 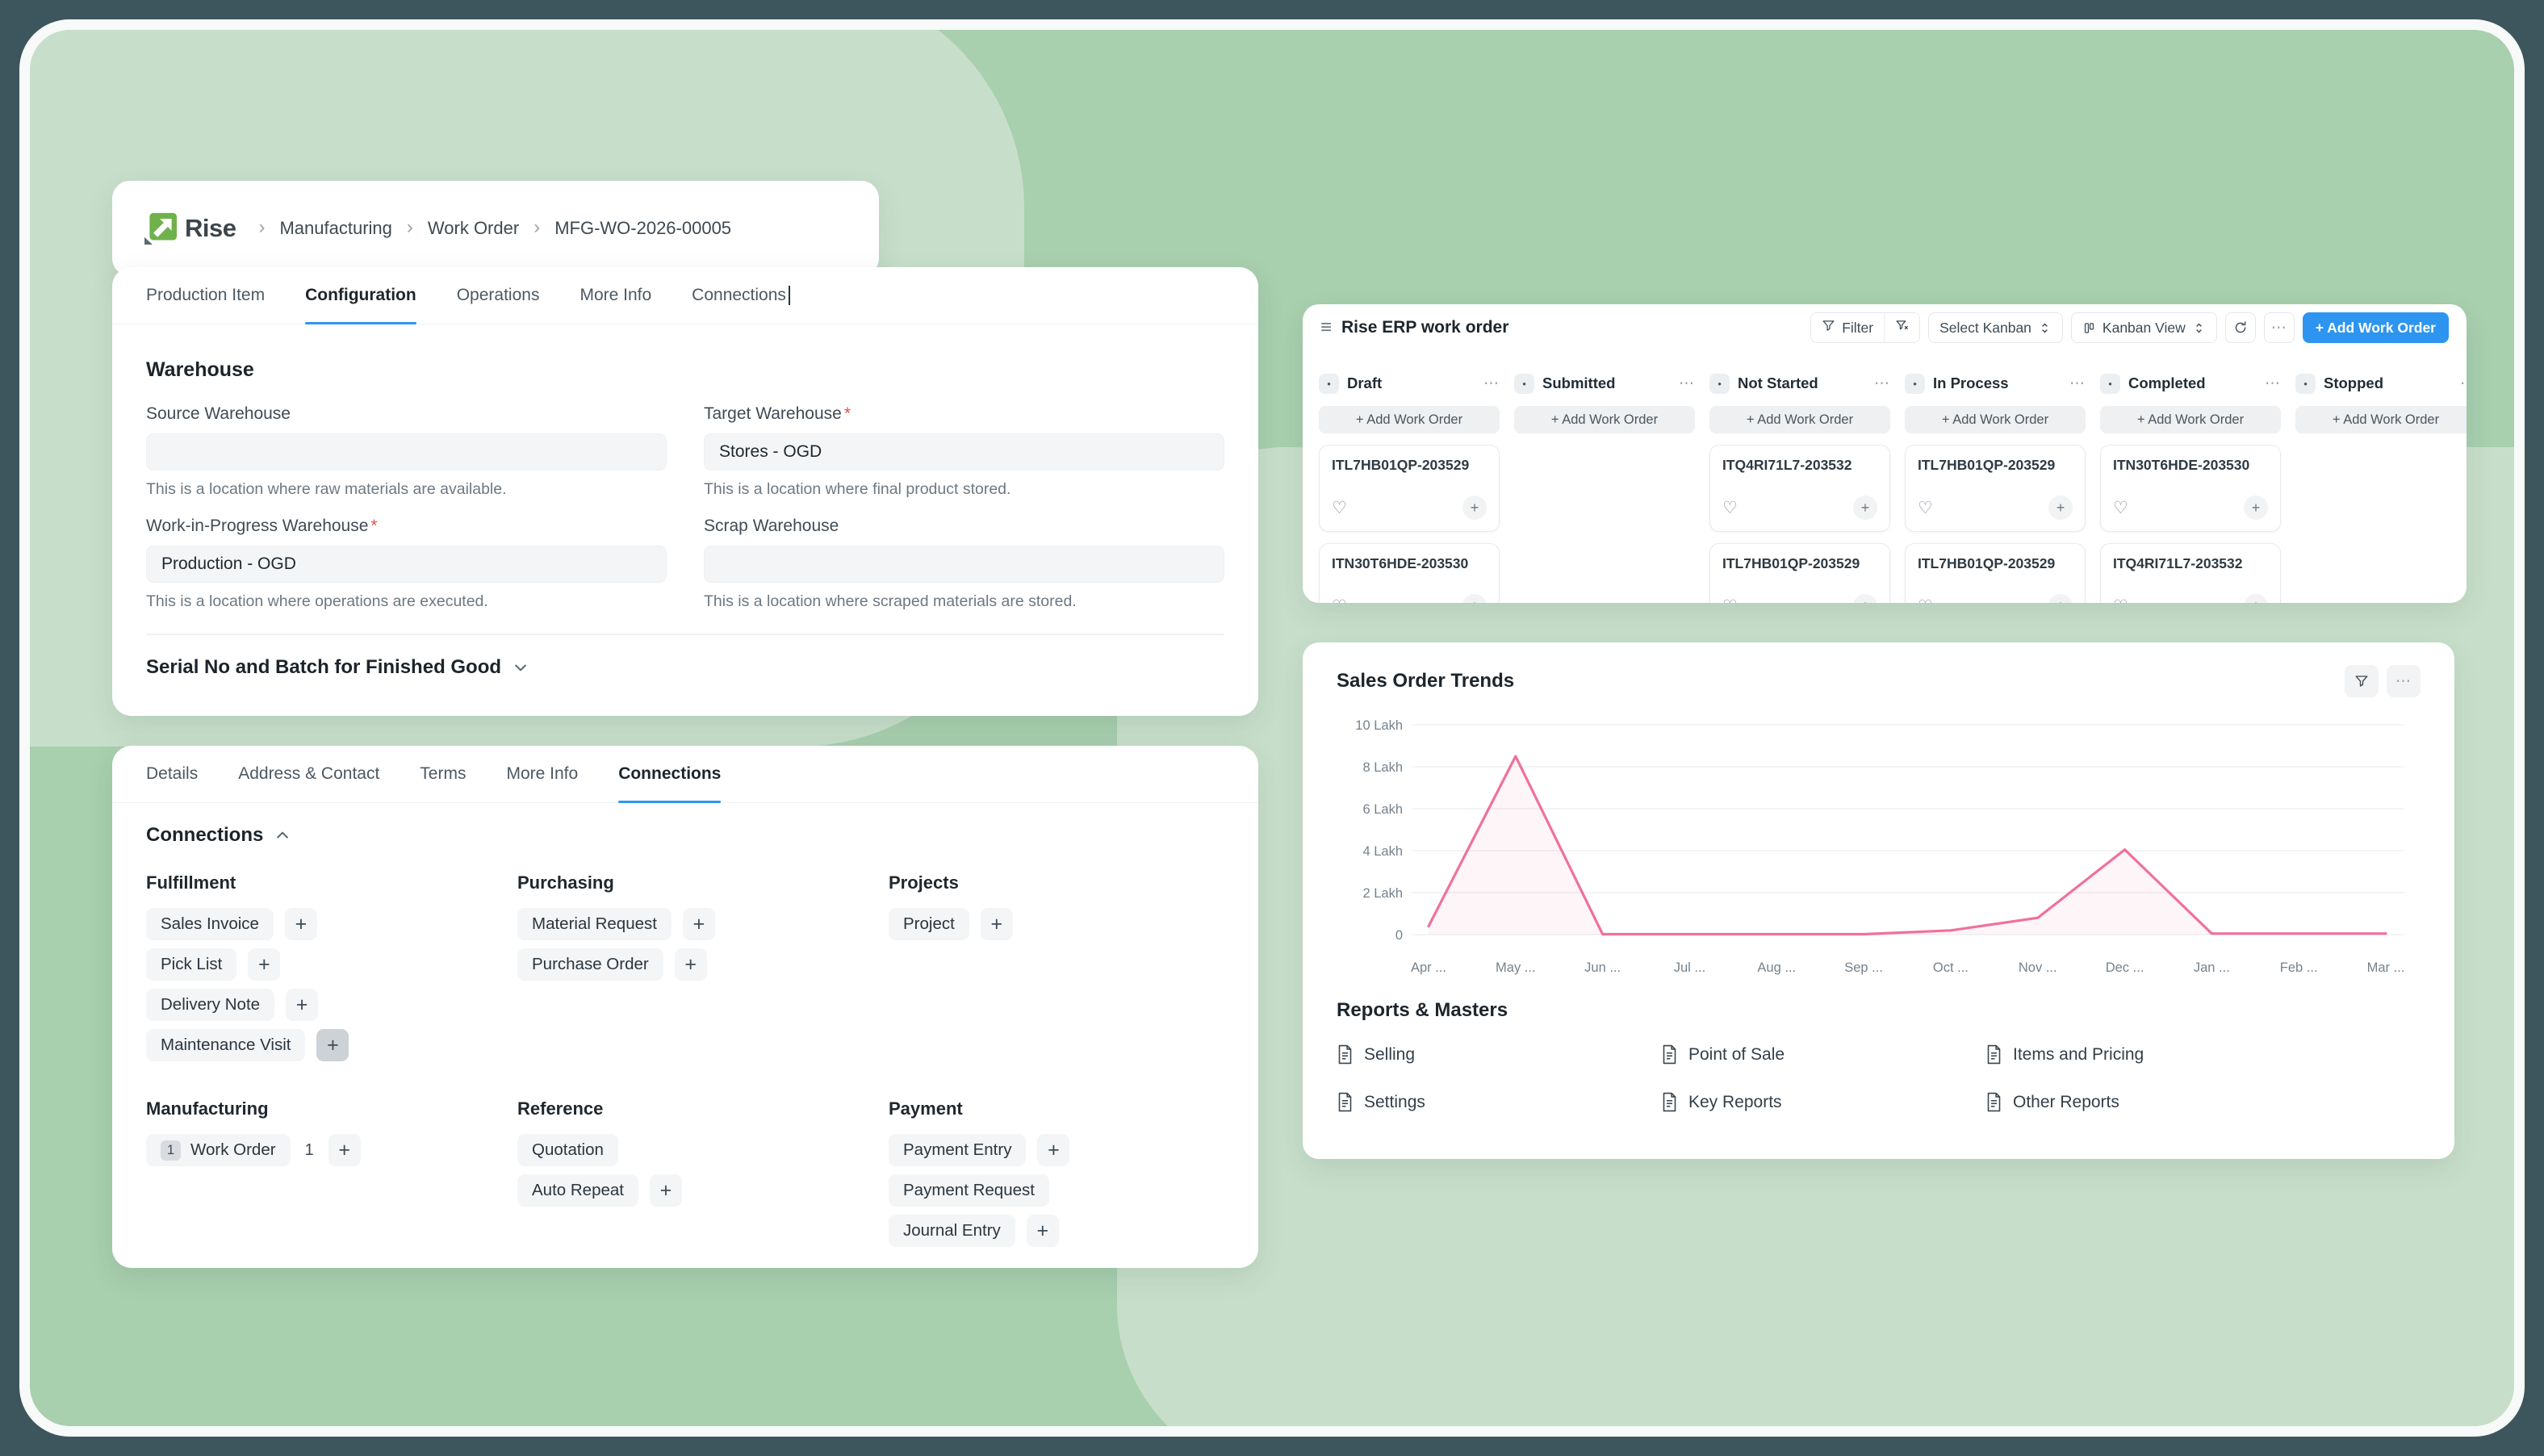 I want to click on connection-doc-label: Pick List, so click(x=192, y=964).